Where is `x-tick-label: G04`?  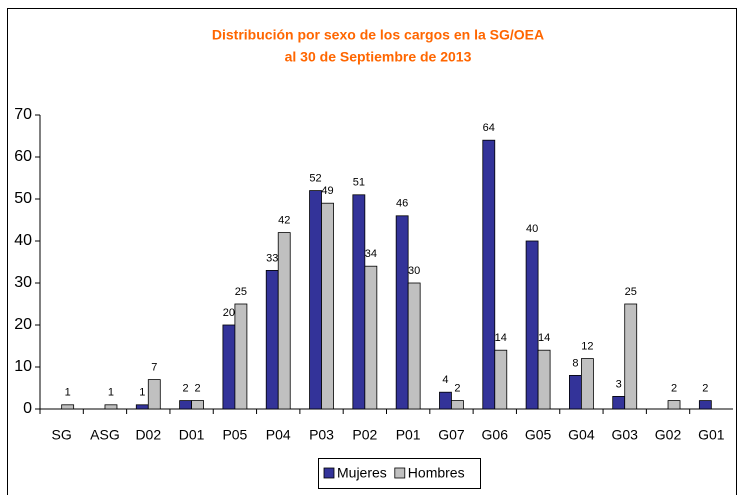
x-tick-label: G04 is located at coordinates (581, 435).